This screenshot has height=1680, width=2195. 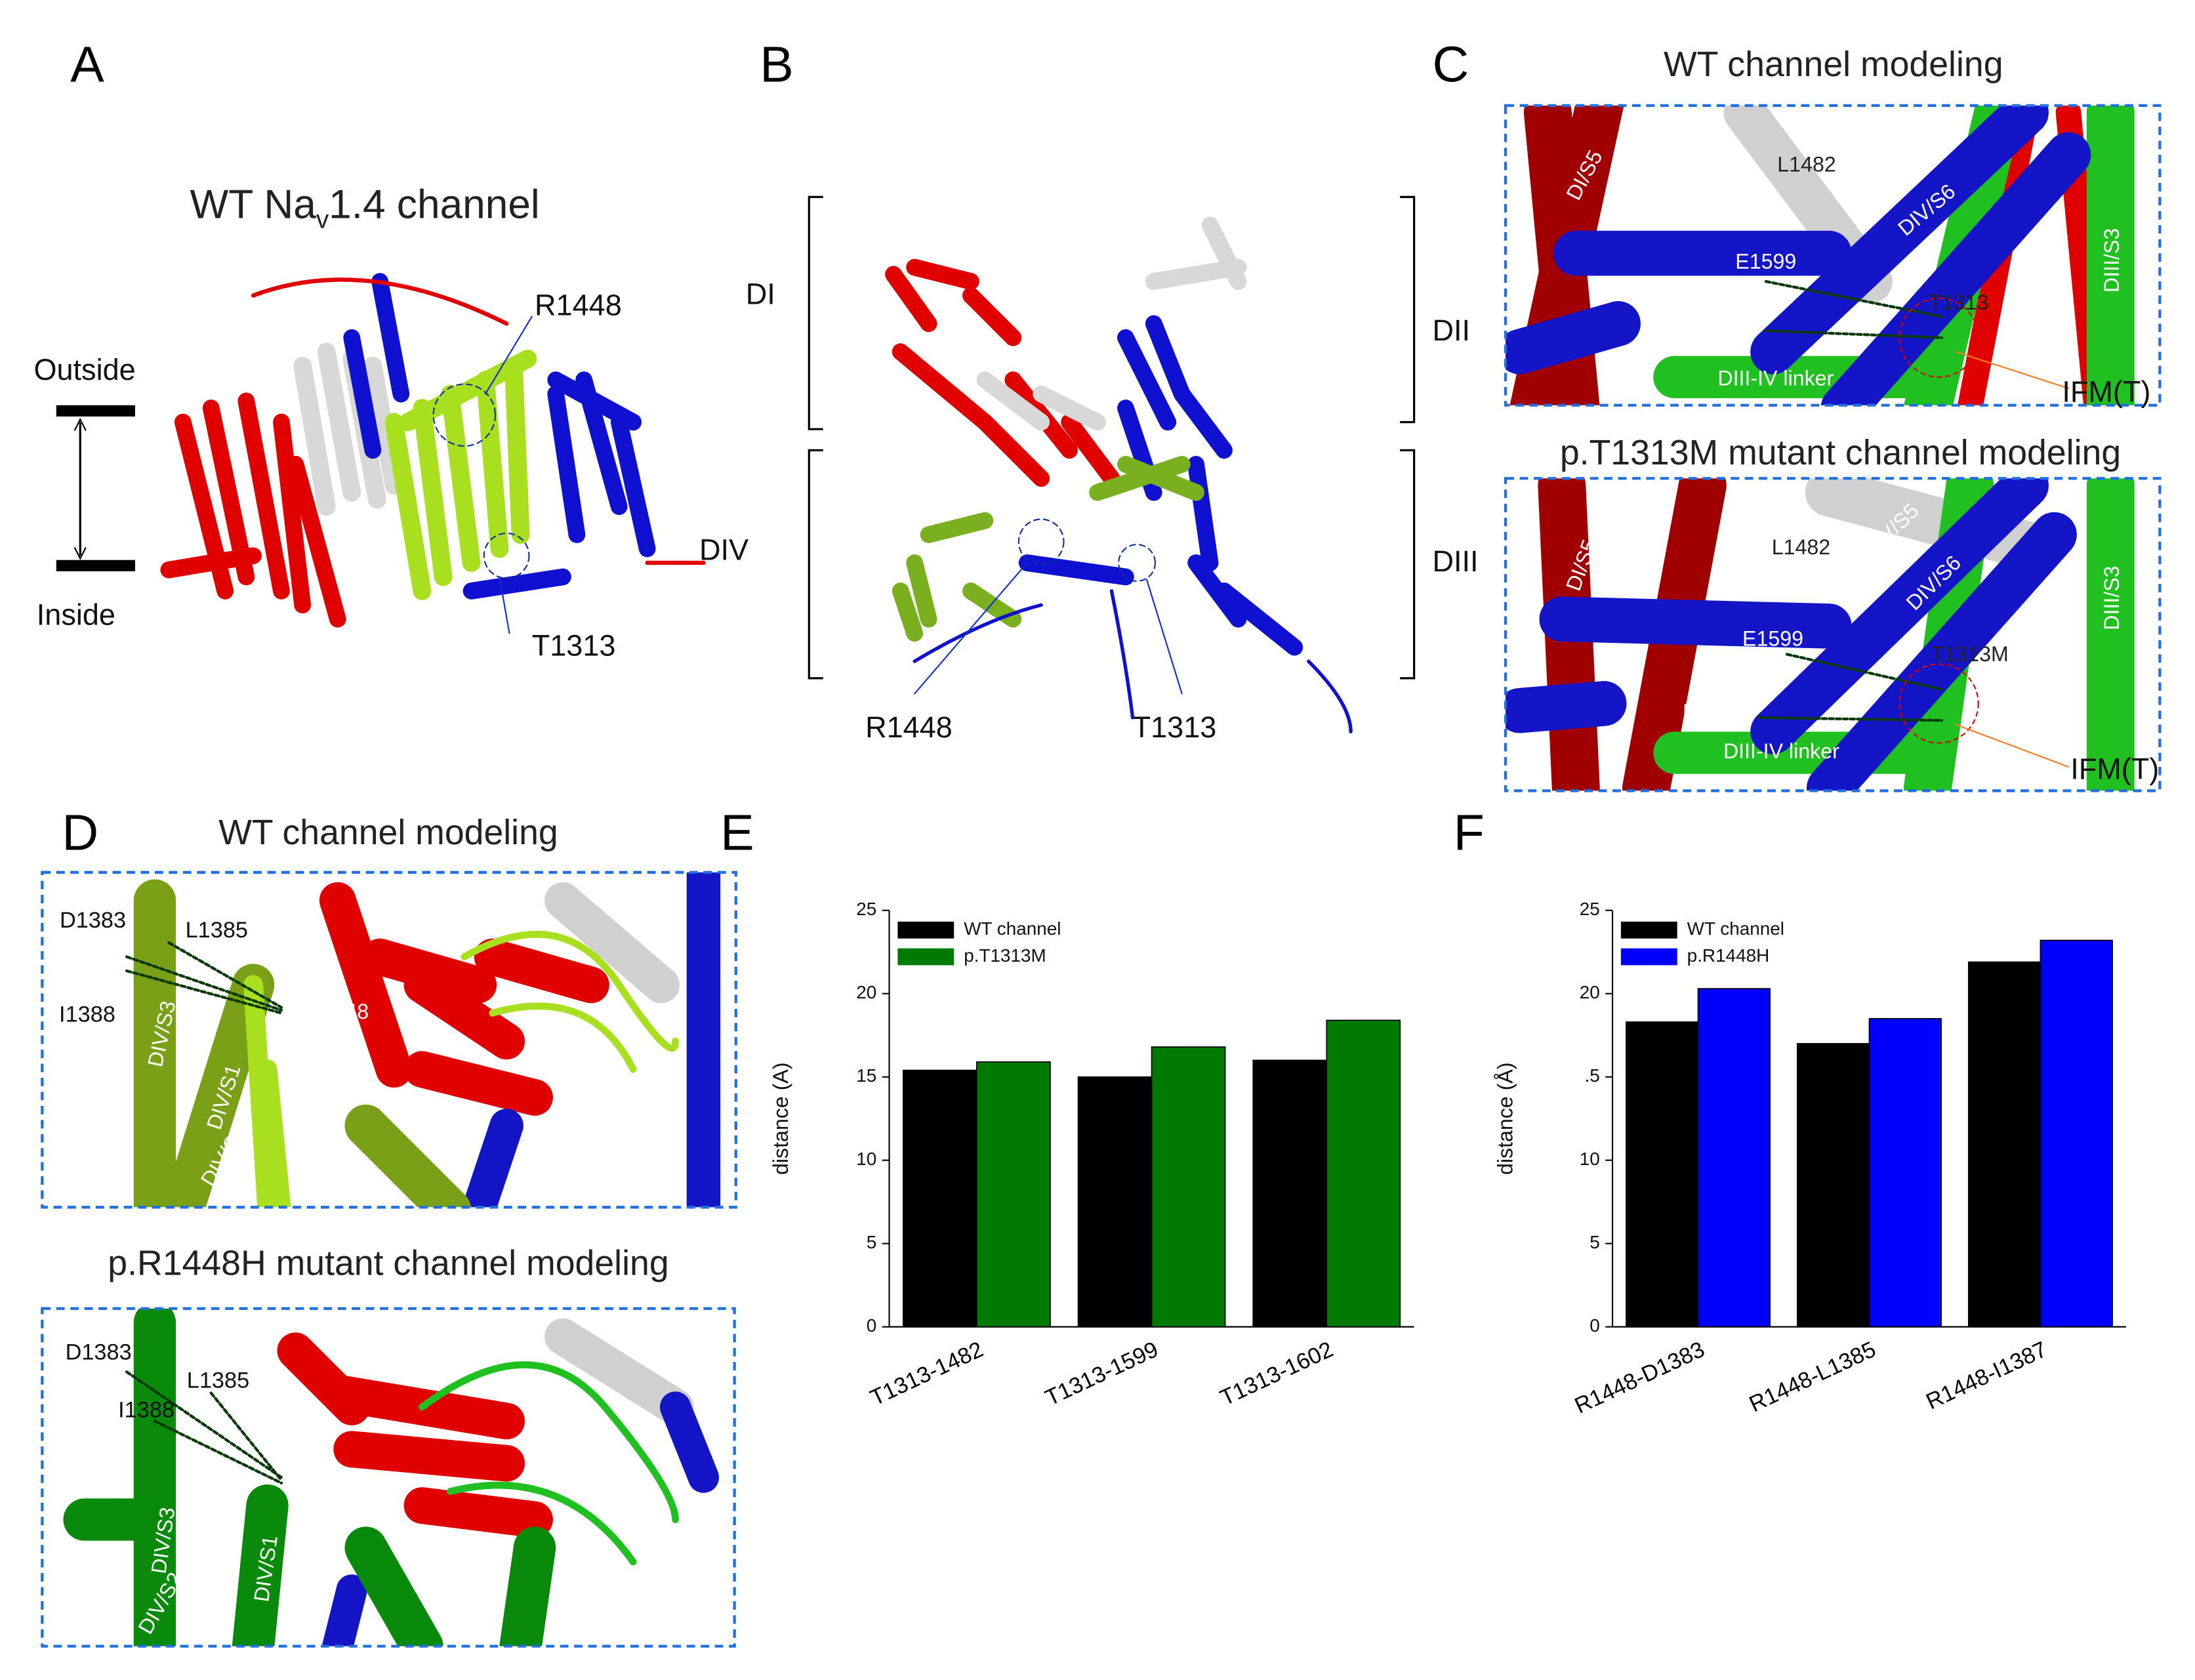 What do you see at coordinates (1506, 1118) in the screenshot?
I see `y-axis-label: distance (Å)` at bounding box center [1506, 1118].